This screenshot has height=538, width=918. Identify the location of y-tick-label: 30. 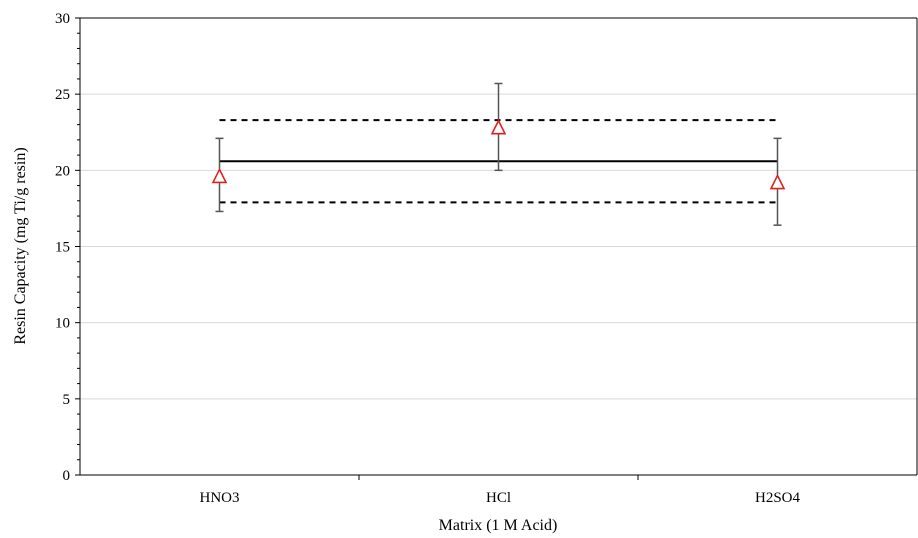
(62, 19).